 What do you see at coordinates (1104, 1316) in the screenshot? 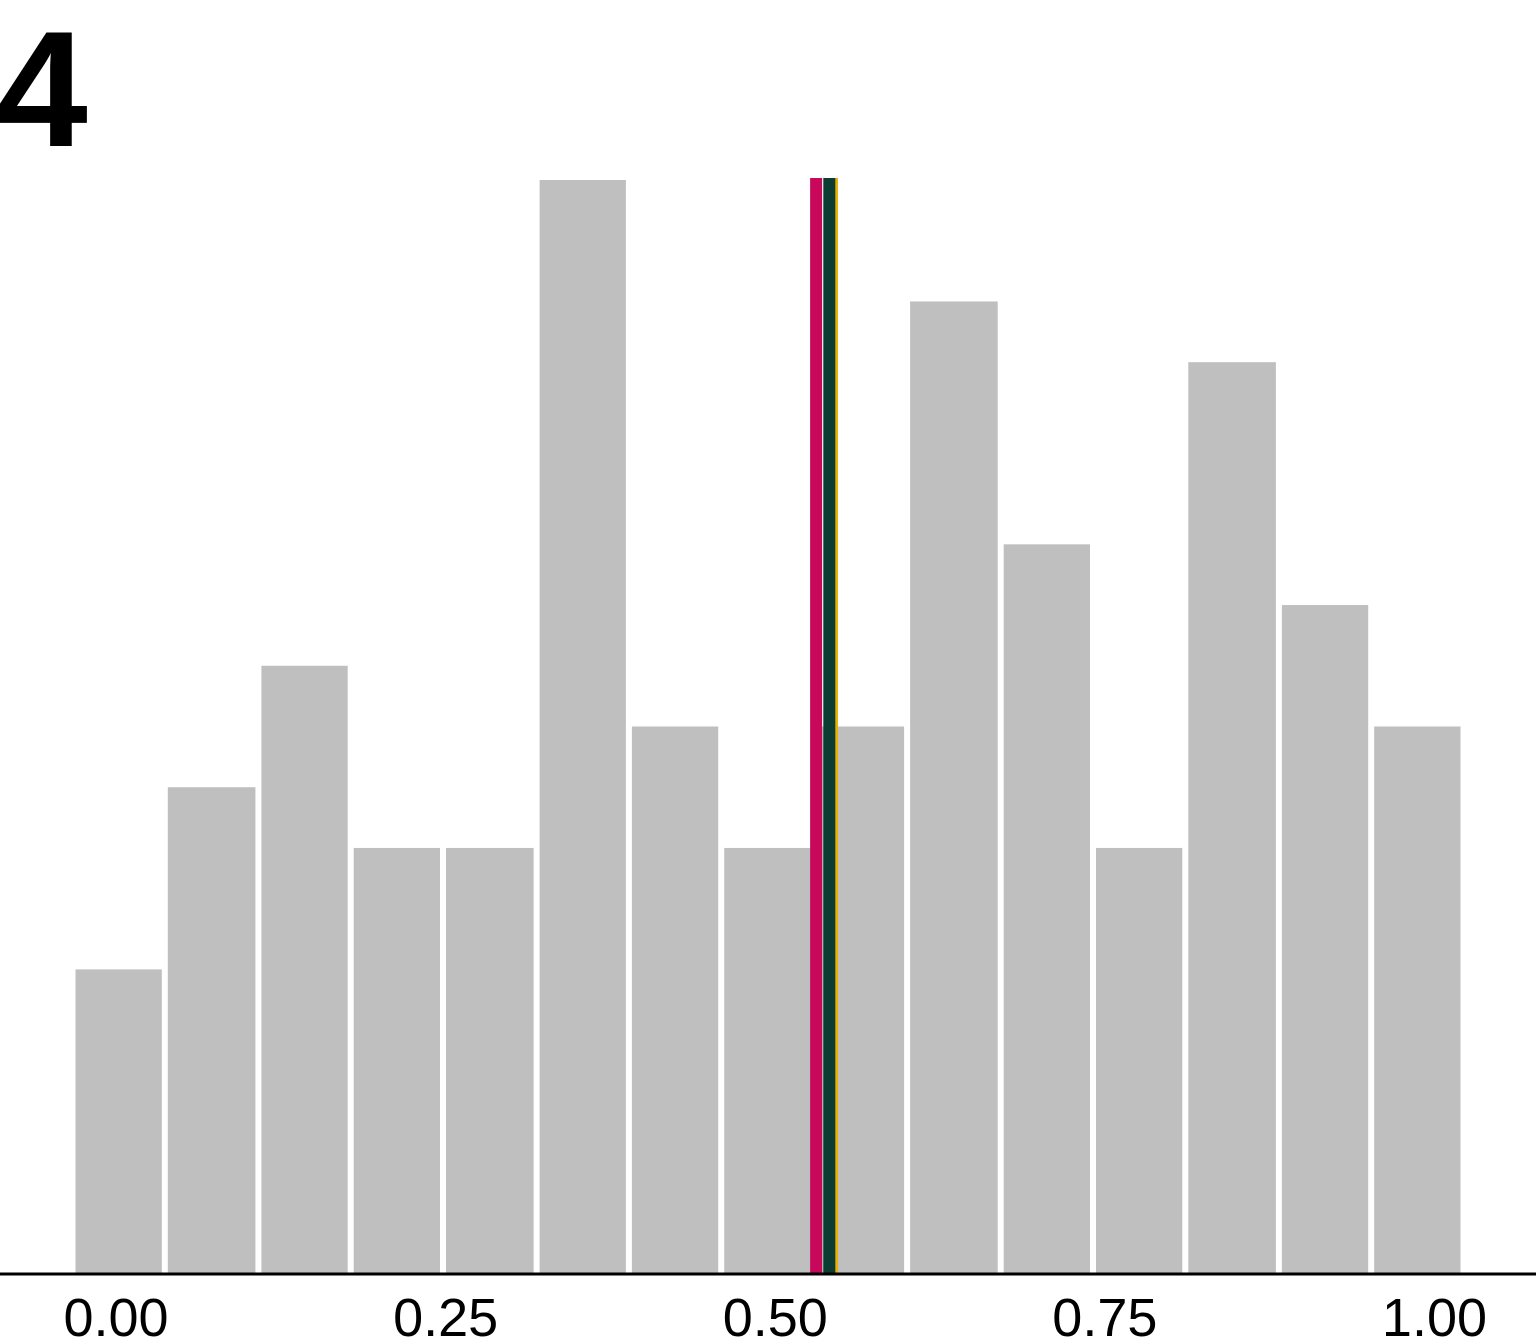
I see `x-tick-label: 0.75` at bounding box center [1104, 1316].